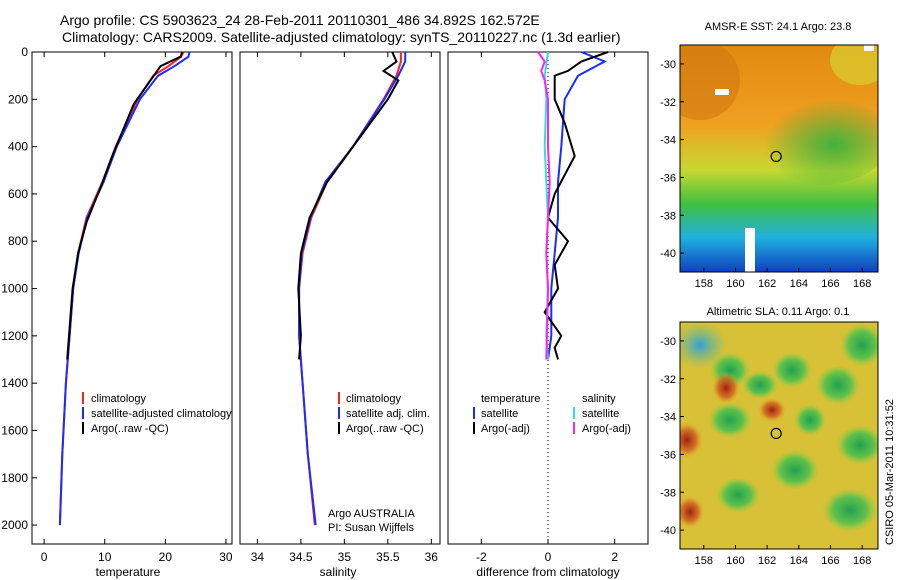 The image size is (900, 580). Describe the element at coordinates (374, 399) in the screenshot. I see `legend-label-climatology: climatology` at that location.